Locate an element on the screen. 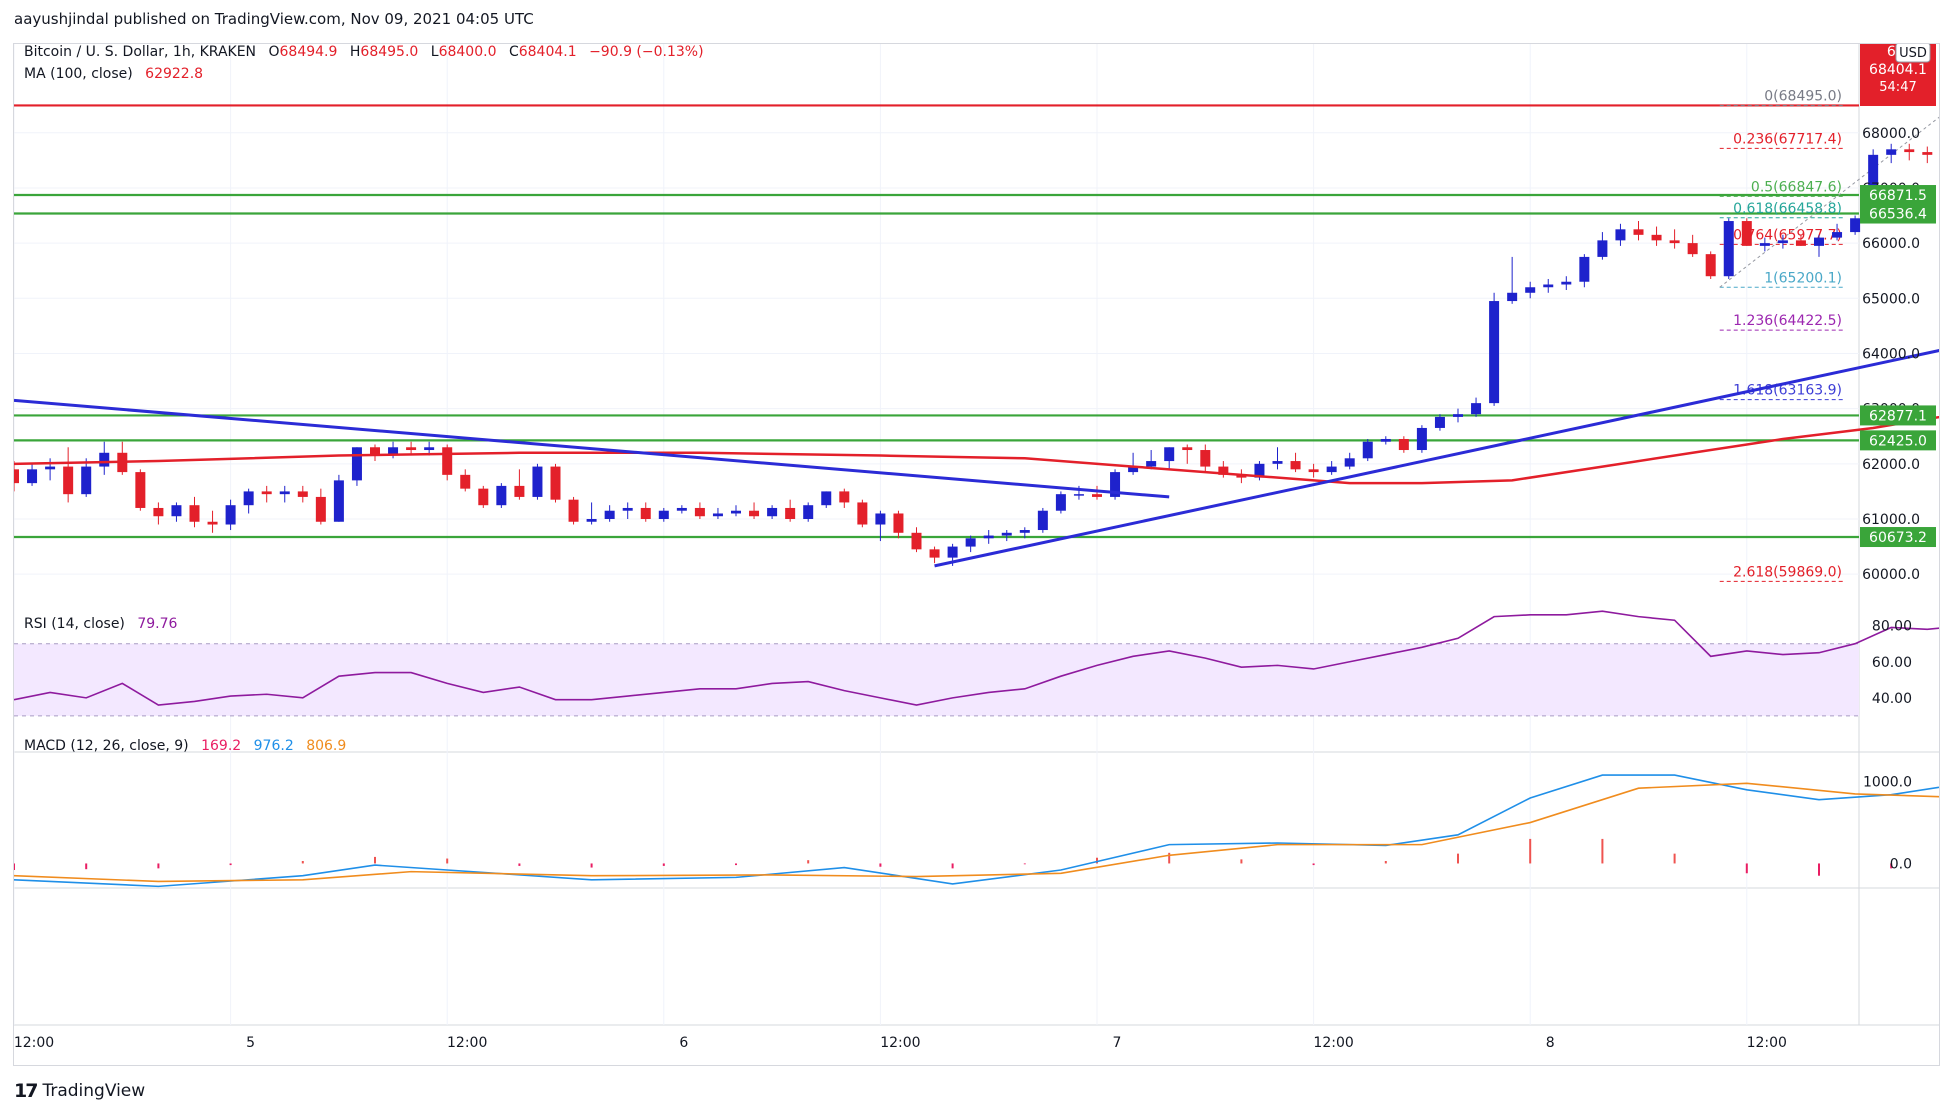 The height and width of the screenshot is (1113, 1950). fib-level-label: 0.236(67717.4) is located at coordinates (1787, 139).